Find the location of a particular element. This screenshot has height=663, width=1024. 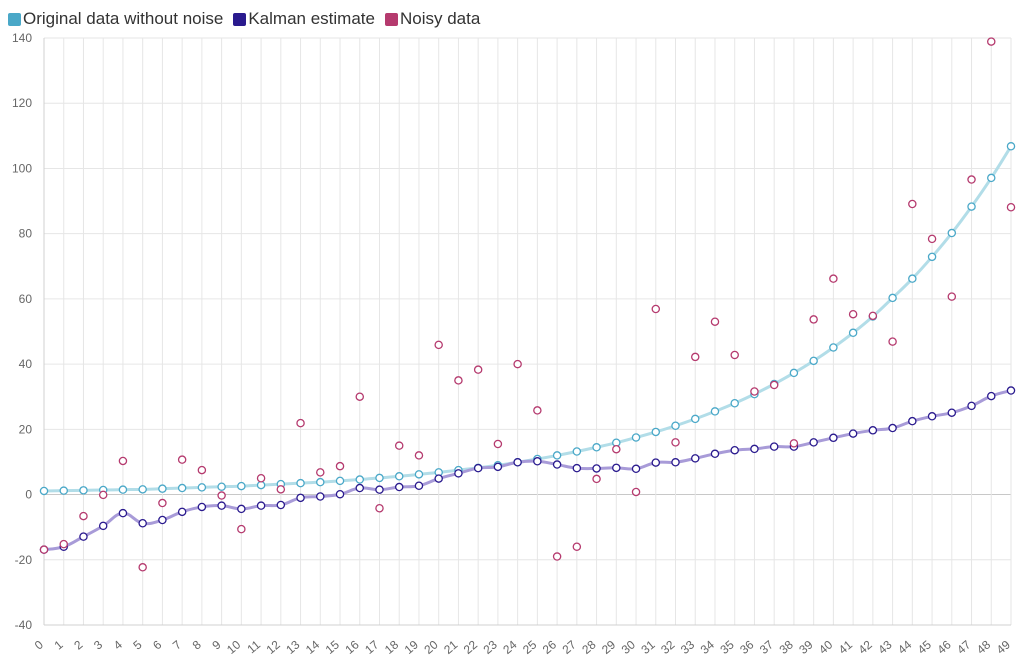

x-tick-label: 14 is located at coordinates (312, 647).